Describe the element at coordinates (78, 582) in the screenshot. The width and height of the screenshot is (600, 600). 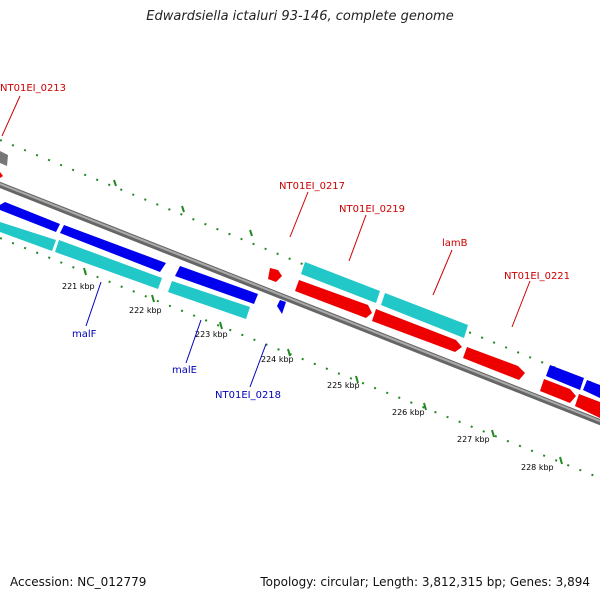
I see `accession-text: Accession: NC_012779` at that location.